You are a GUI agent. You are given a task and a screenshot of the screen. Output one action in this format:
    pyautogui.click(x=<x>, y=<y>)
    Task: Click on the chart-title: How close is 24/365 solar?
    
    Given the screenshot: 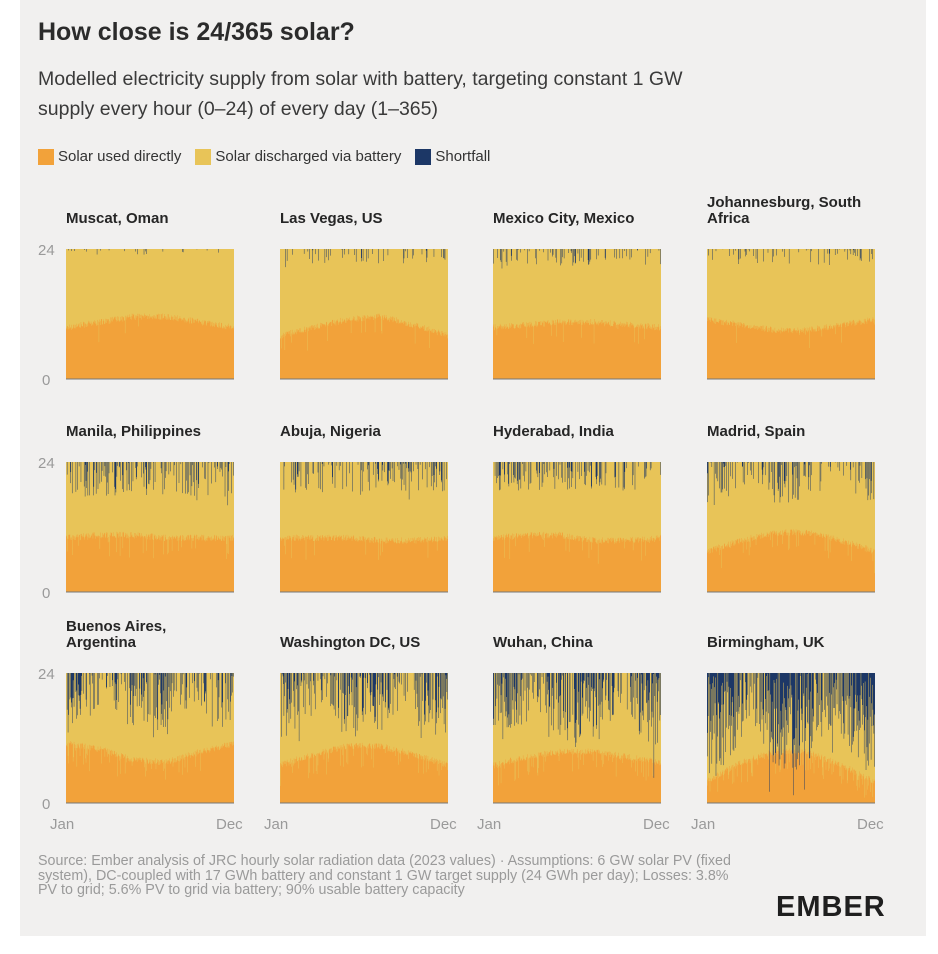 What is the action you would take?
    pyautogui.click(x=196, y=32)
    